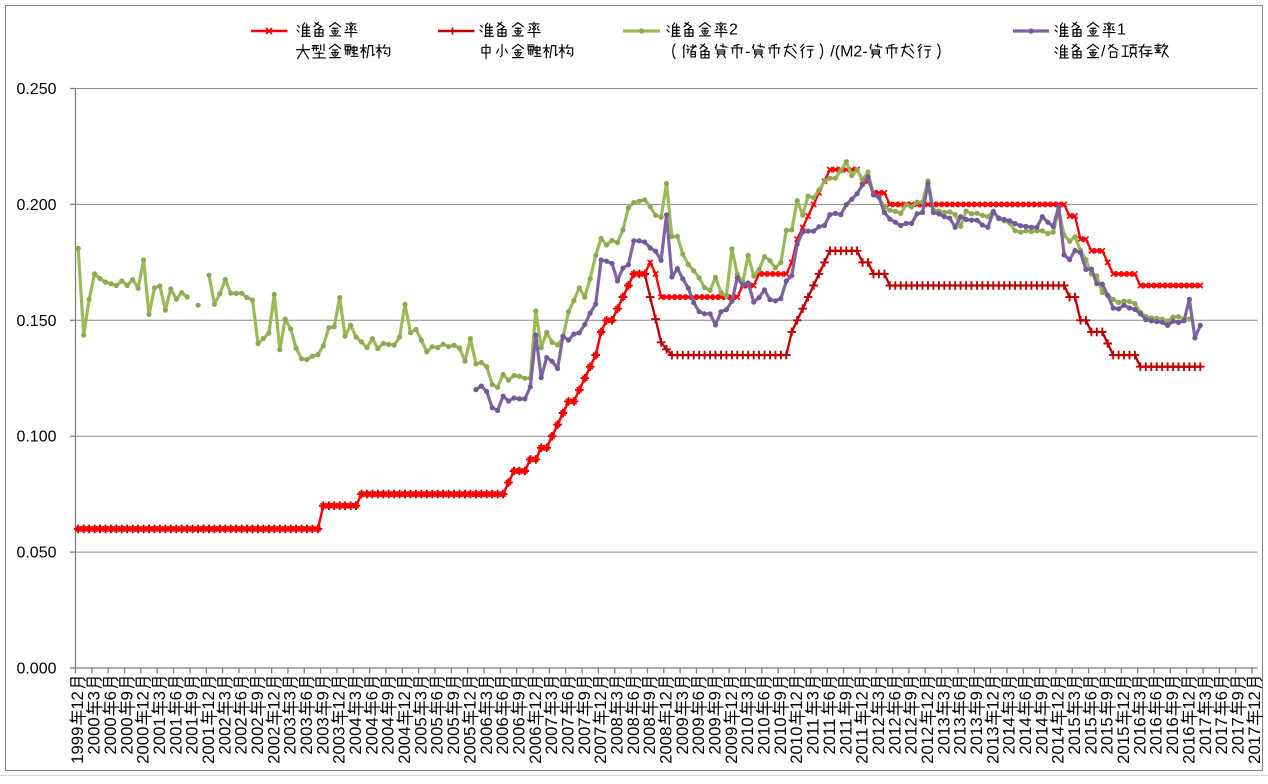 The image size is (1268, 784). What do you see at coordinates (567, 735) in the screenshot?
I see `svg-text: 2007` at bounding box center [567, 735].